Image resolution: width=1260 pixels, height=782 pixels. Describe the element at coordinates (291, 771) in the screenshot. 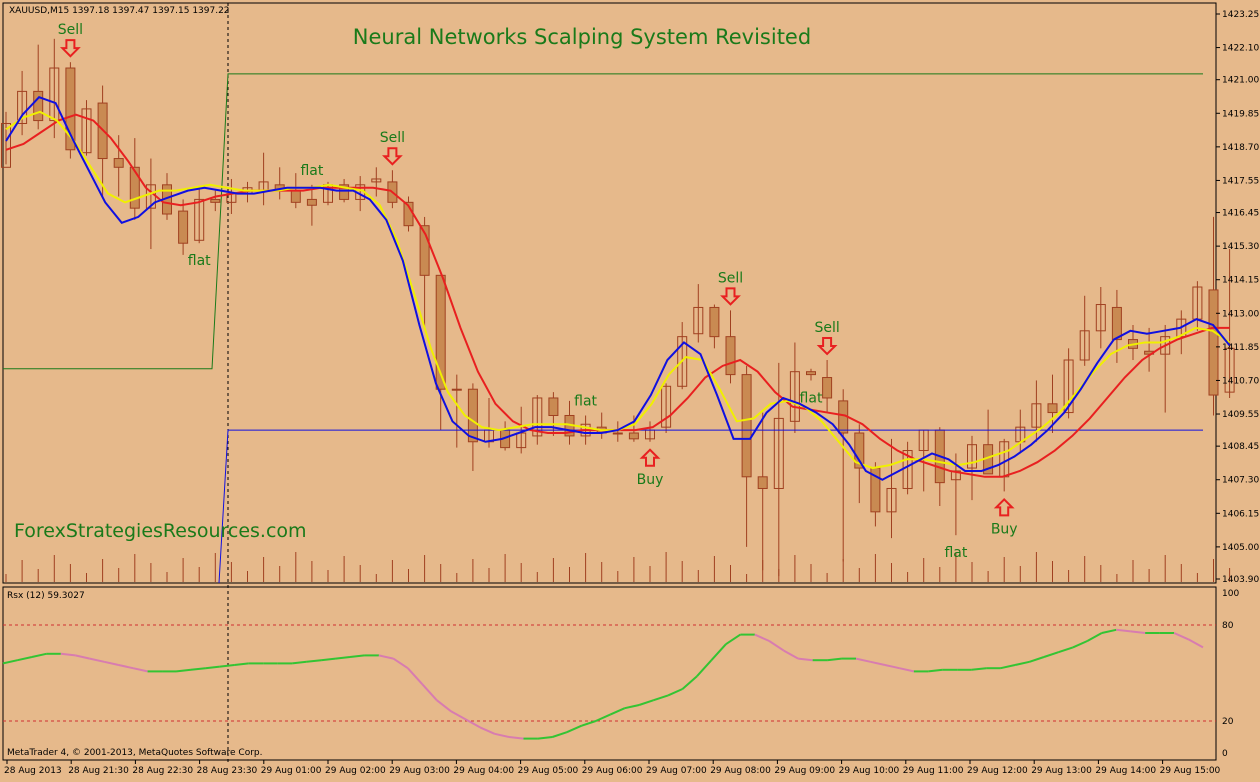

I see `x-axis-label: 29 Aug 01:00` at that location.